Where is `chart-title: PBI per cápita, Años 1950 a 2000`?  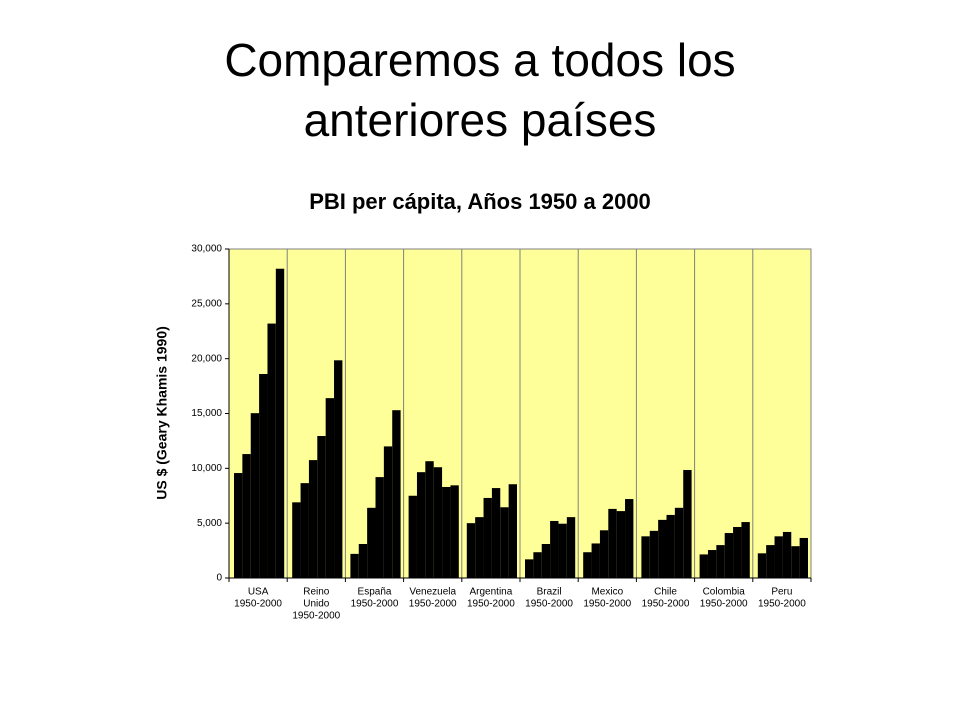 chart-title: PBI per cápita, Años 1950 a 2000 is located at coordinates (480, 201).